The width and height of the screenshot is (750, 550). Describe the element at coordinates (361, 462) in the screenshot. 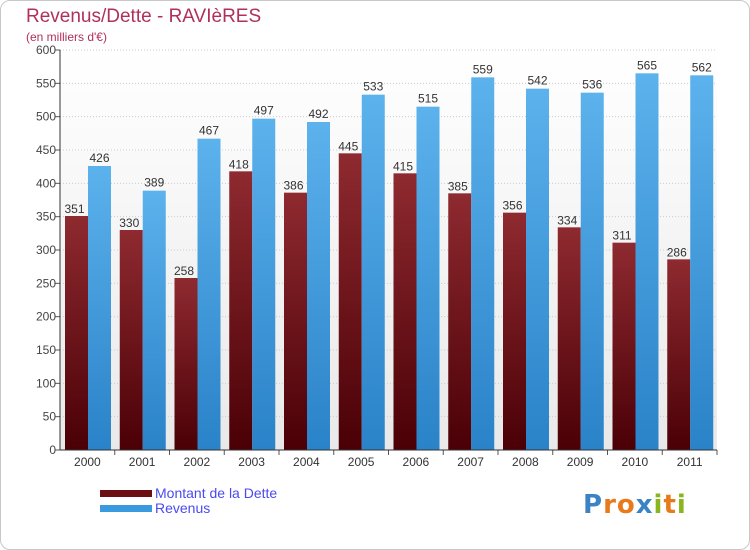

I see `x-tick-label: 2005` at that location.